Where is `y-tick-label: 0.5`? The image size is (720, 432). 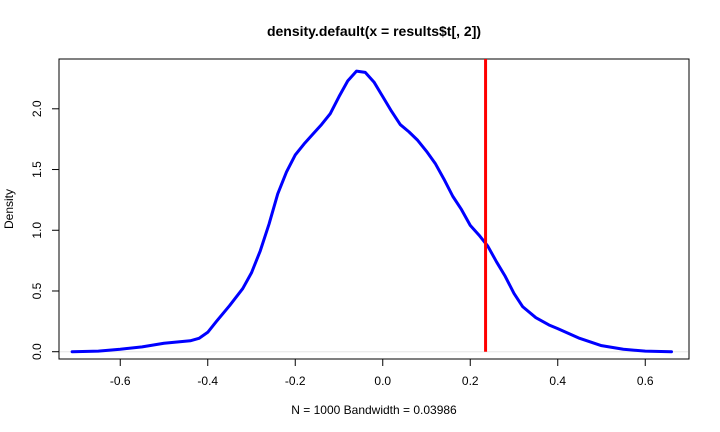 y-tick-label: 0.5 is located at coordinates (37, 290).